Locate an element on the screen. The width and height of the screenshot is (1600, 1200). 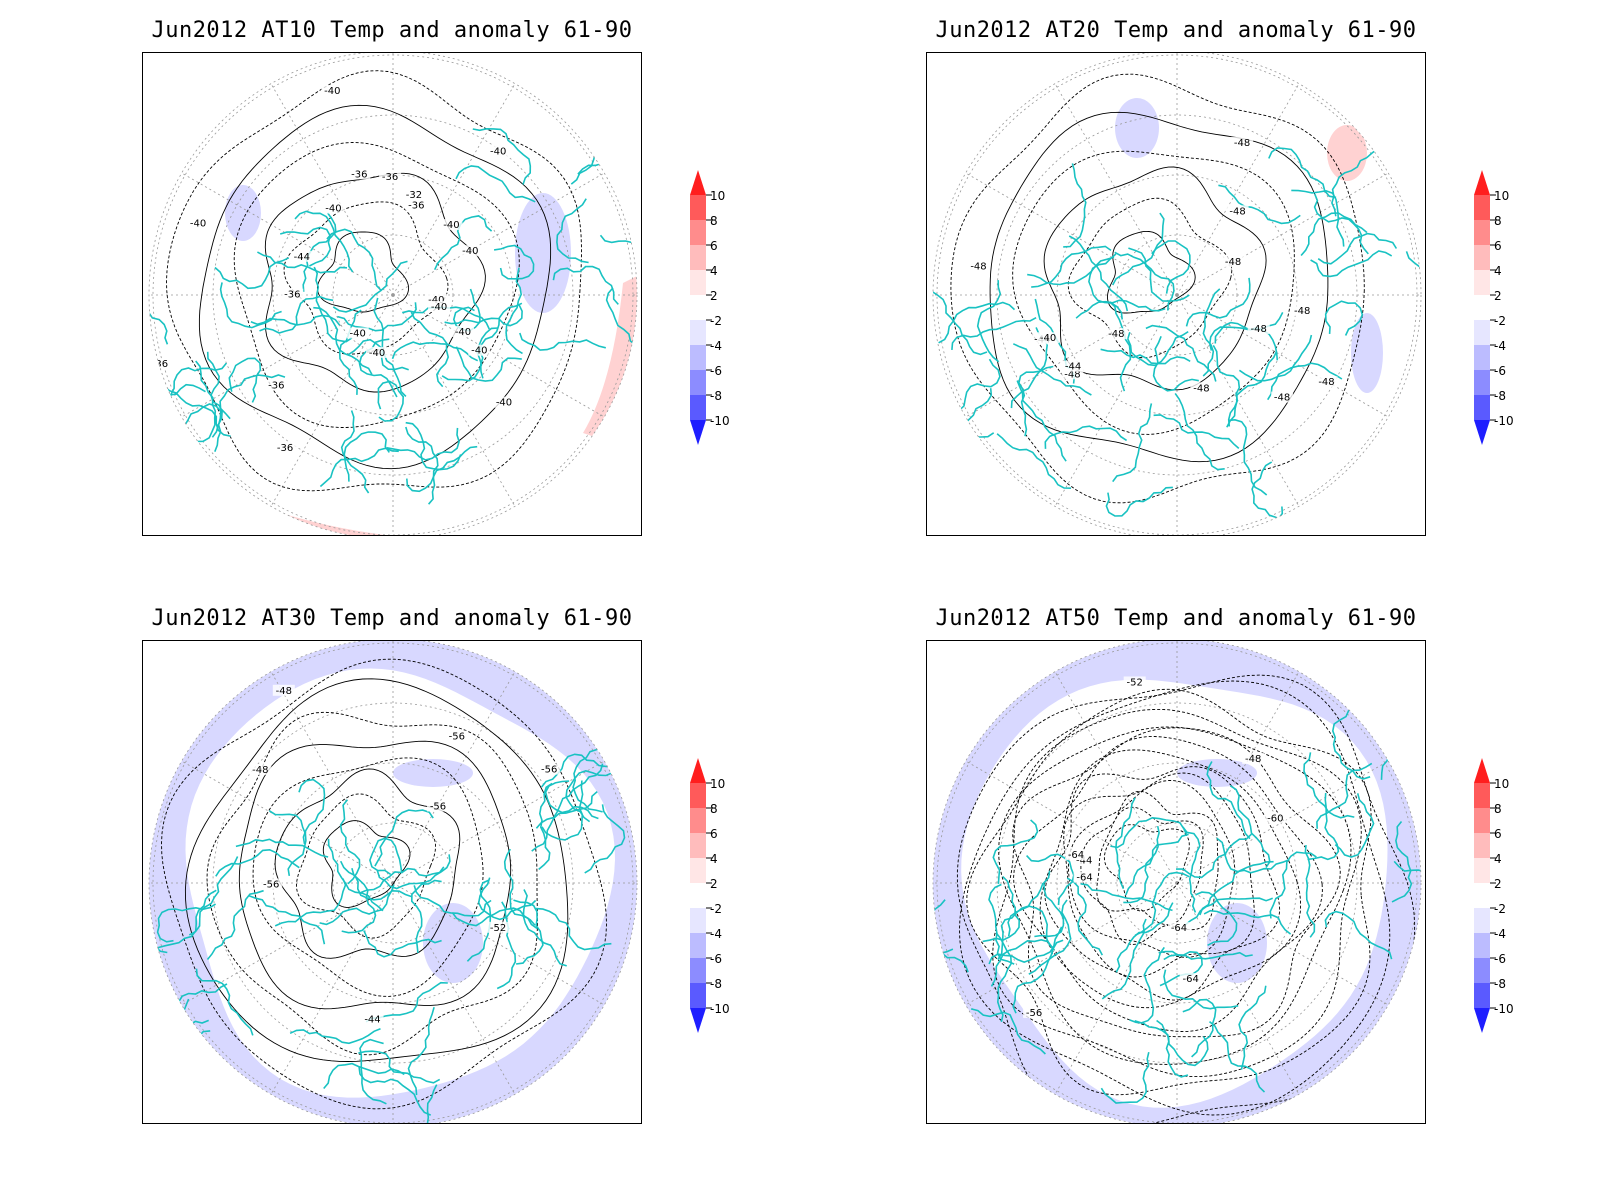
colorbar-svg-2: 10 8 6 4 2 -2 -4 -6 -8 -10 is located at coordinates (710, 895).